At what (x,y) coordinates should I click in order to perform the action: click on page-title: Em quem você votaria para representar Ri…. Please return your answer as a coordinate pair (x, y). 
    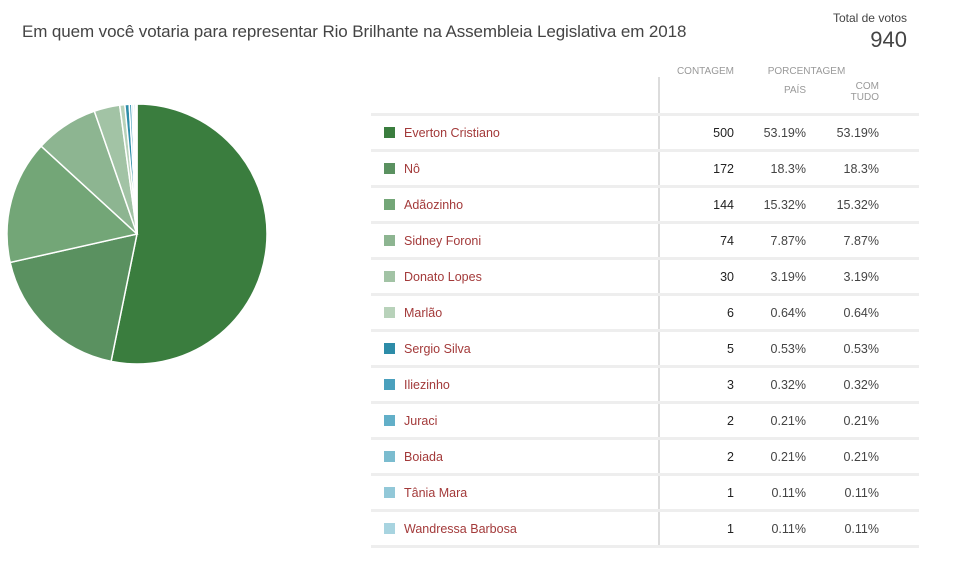
    Looking at the image, I should click on (354, 31).